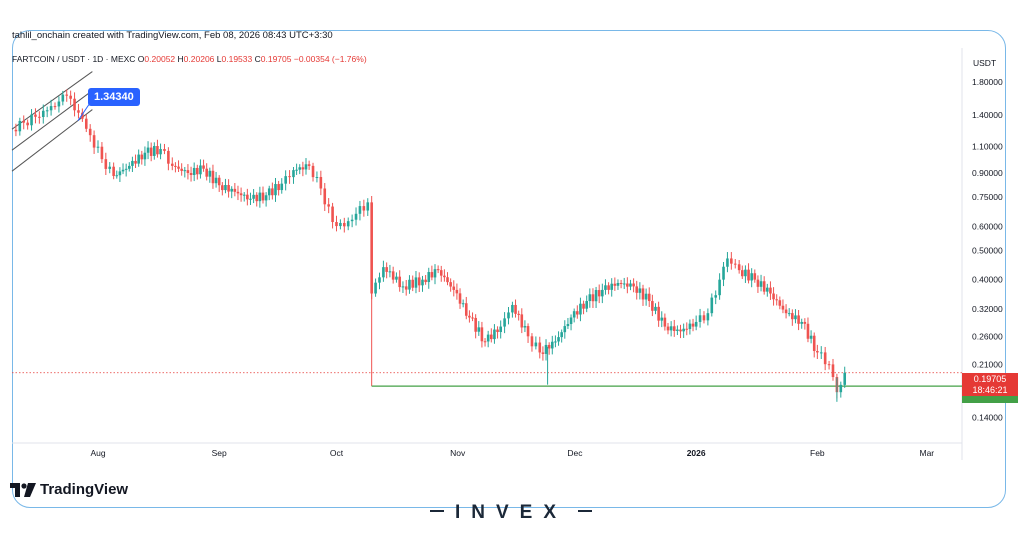 The image size is (1024, 538). Describe the element at coordinates (990, 390) in the screenshot. I see `bar-countdown: 18:46:21` at that location.